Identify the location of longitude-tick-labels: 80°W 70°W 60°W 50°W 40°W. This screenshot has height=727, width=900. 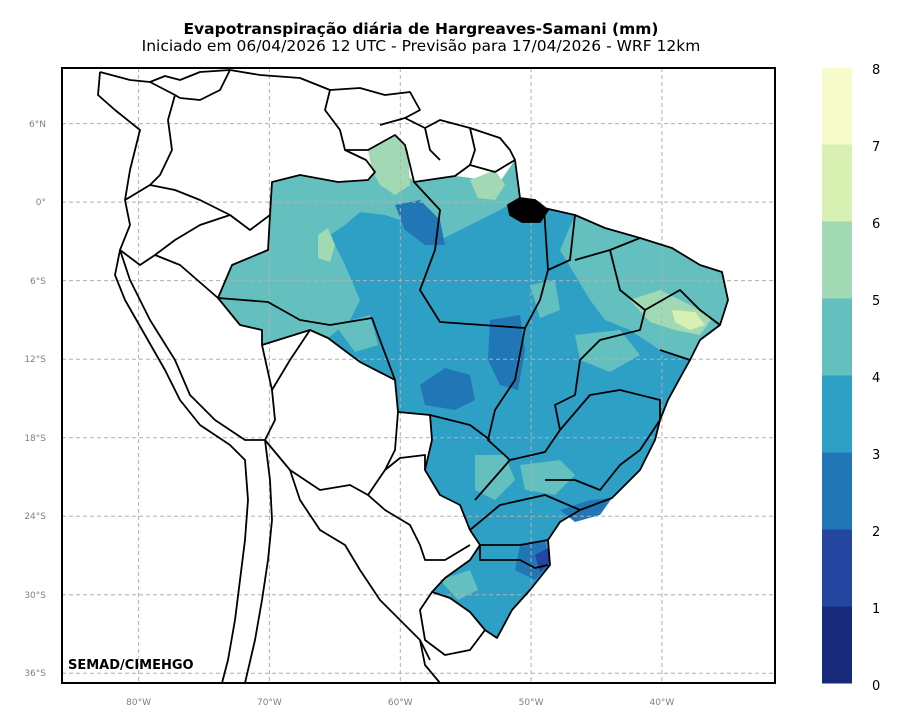
(400, 703).